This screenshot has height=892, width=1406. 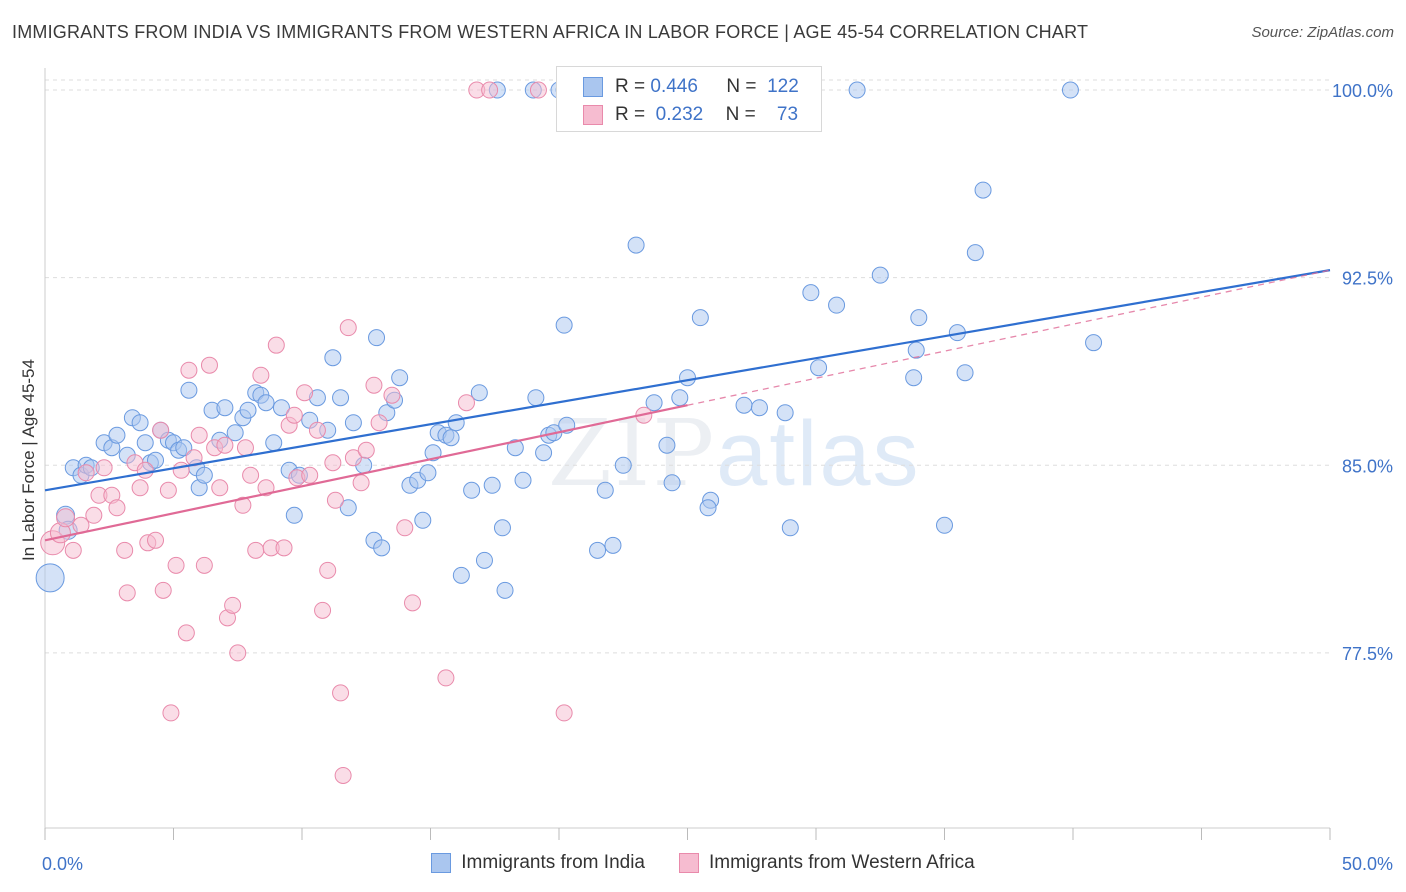 I want to click on wafrica-trend-extension, so click(x=1009, y=337).